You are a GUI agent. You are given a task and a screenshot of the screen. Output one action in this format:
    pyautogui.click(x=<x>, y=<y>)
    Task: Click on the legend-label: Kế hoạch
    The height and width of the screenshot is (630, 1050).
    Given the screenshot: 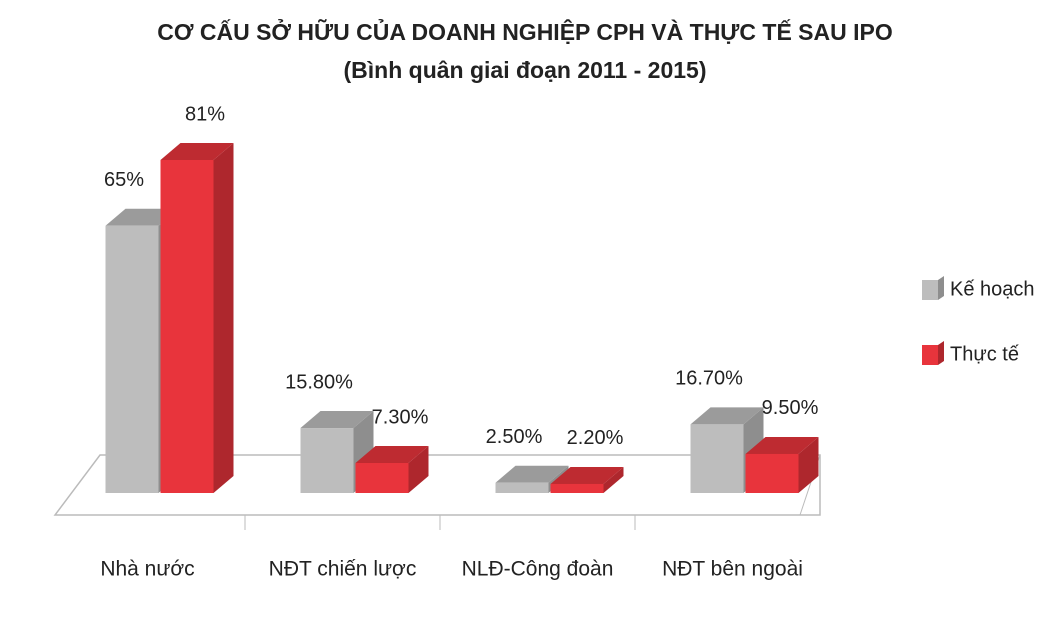 What is the action you would take?
    pyautogui.click(x=992, y=289)
    